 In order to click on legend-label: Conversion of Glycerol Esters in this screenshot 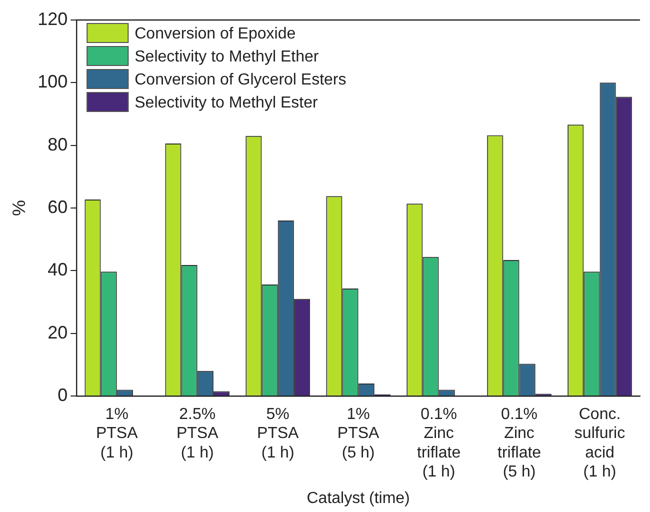, I will do `click(240, 79)`.